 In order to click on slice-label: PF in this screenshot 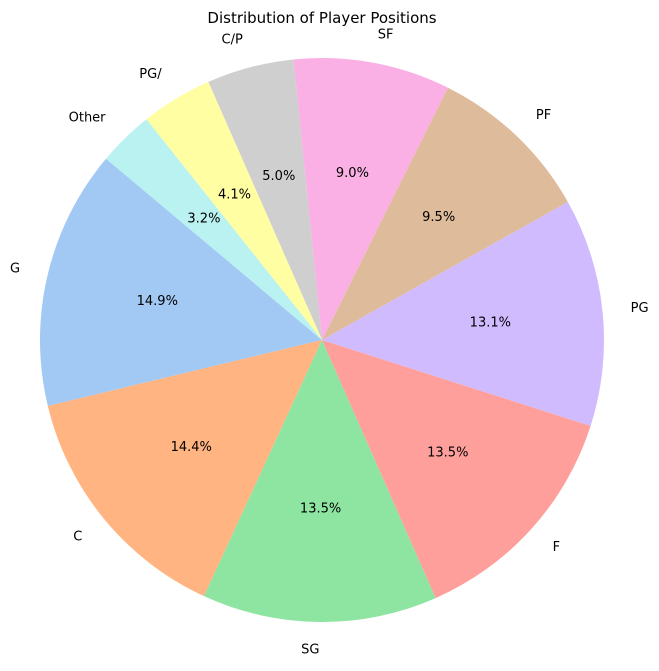, I will do `click(543, 115)`.